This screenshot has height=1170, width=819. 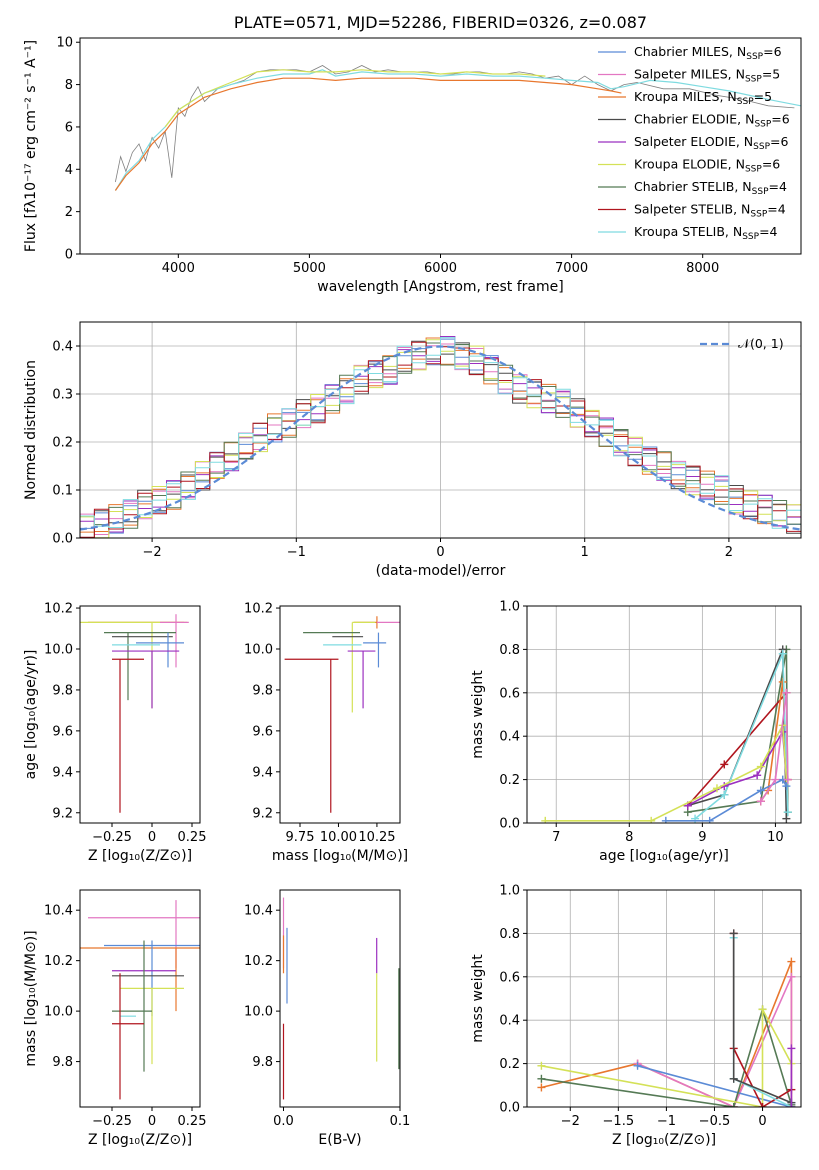 I want to click on legend-entry: Salpeter ELODIE, NSSP=6, so click(x=693, y=143).